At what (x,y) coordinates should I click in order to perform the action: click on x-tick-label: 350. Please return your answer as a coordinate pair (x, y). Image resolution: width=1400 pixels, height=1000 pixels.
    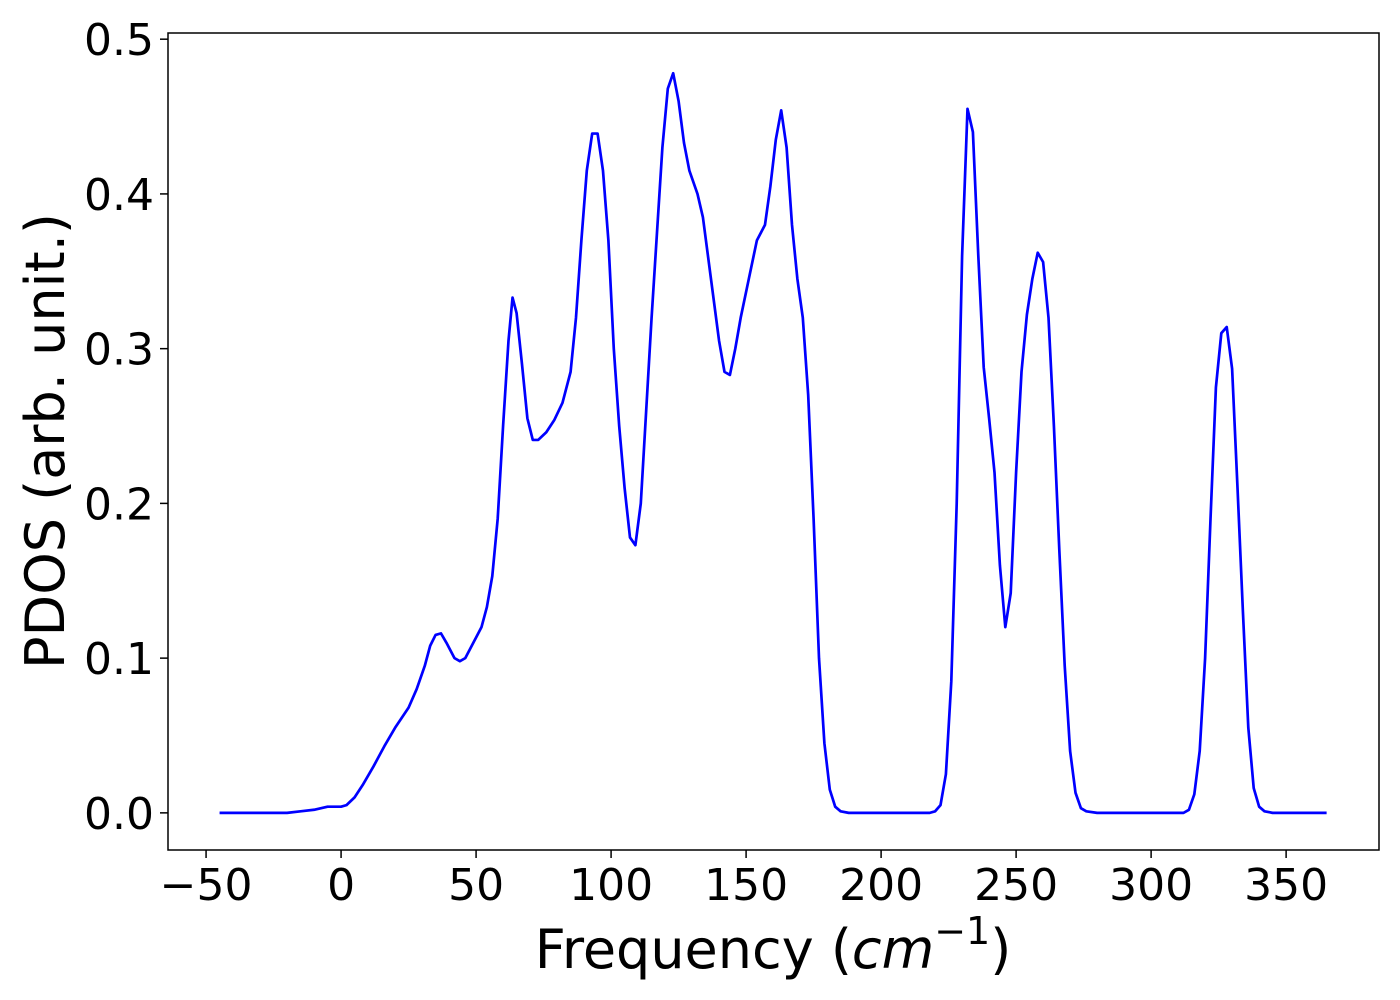
    Looking at the image, I should click on (1286, 885).